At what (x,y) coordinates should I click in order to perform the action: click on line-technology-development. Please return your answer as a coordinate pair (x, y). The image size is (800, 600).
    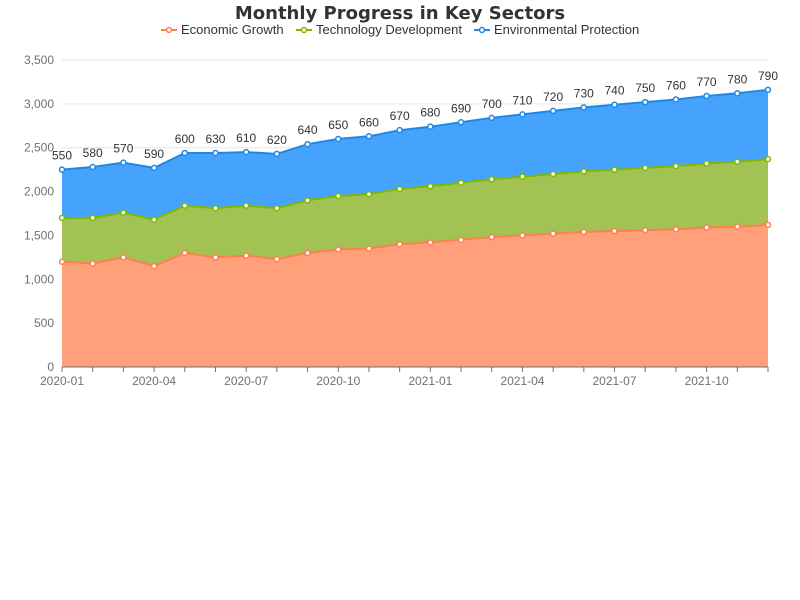
    Looking at the image, I should click on (415, 189).